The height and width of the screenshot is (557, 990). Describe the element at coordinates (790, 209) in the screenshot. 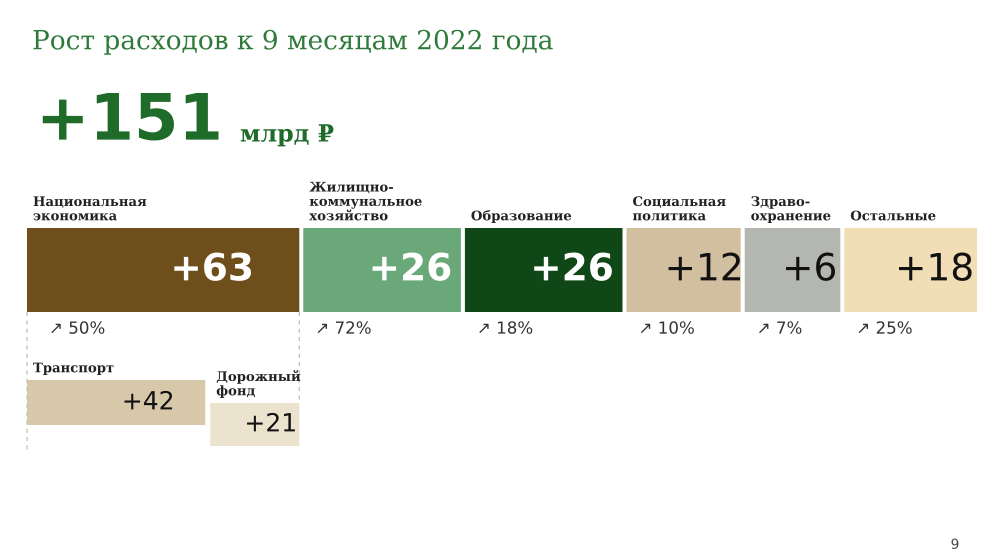

I see `category-label: Здраво- охранение` at that location.